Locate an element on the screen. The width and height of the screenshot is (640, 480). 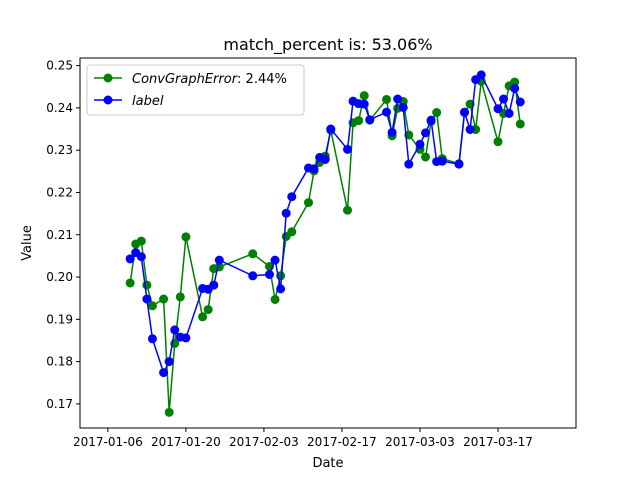
y-tick-label: 0.25 is located at coordinates (59, 66).